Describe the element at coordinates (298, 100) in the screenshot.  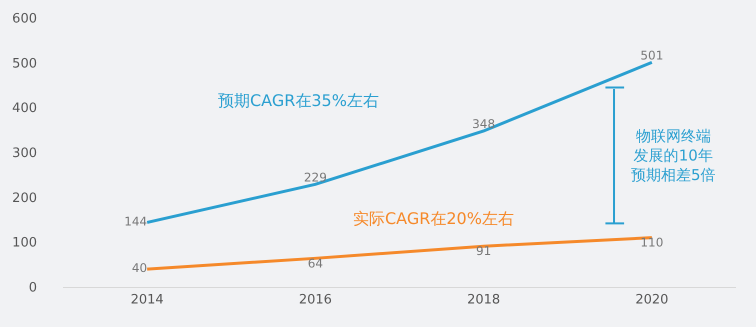
I see `annotation: 预期CAGR在35%左右` at that location.